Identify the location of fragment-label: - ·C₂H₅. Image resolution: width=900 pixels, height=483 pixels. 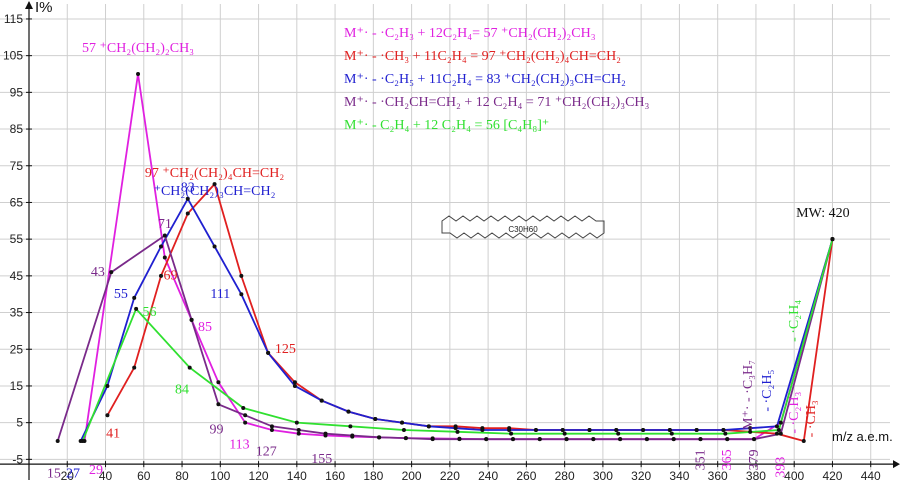
(767, 390).